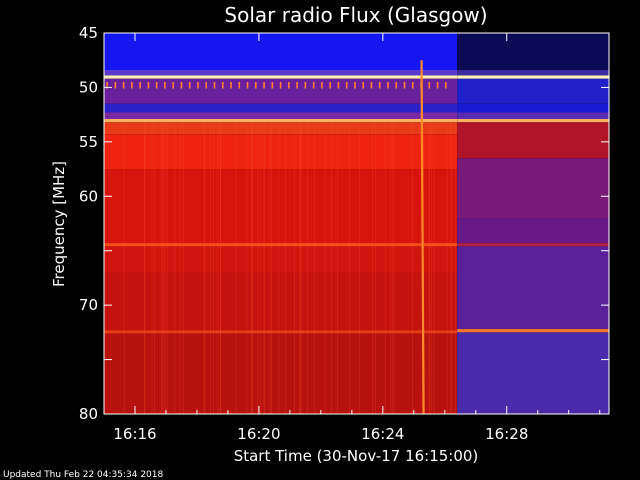 This screenshot has width=640, height=480. What do you see at coordinates (506, 434) in the screenshot?
I see `x-tick-label: 16:28` at bounding box center [506, 434].